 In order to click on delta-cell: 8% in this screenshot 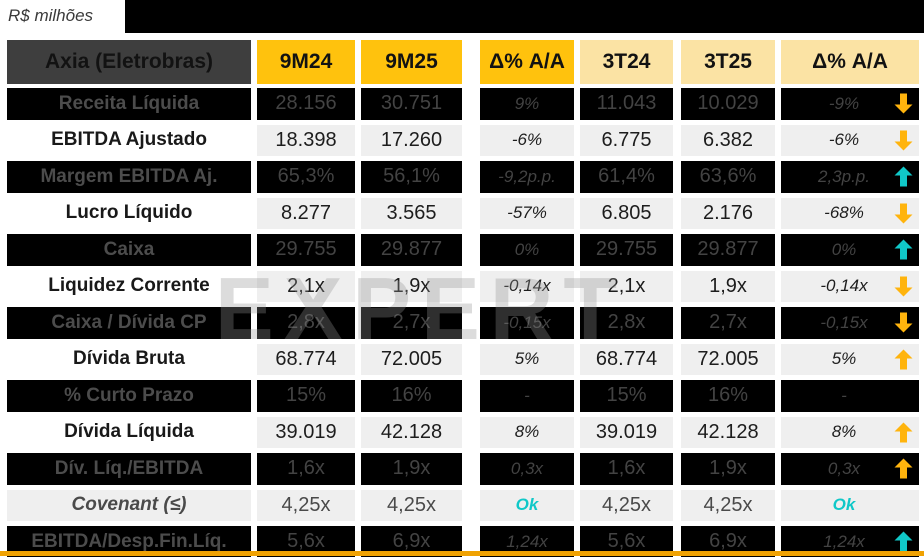, I will do `click(850, 432)`.